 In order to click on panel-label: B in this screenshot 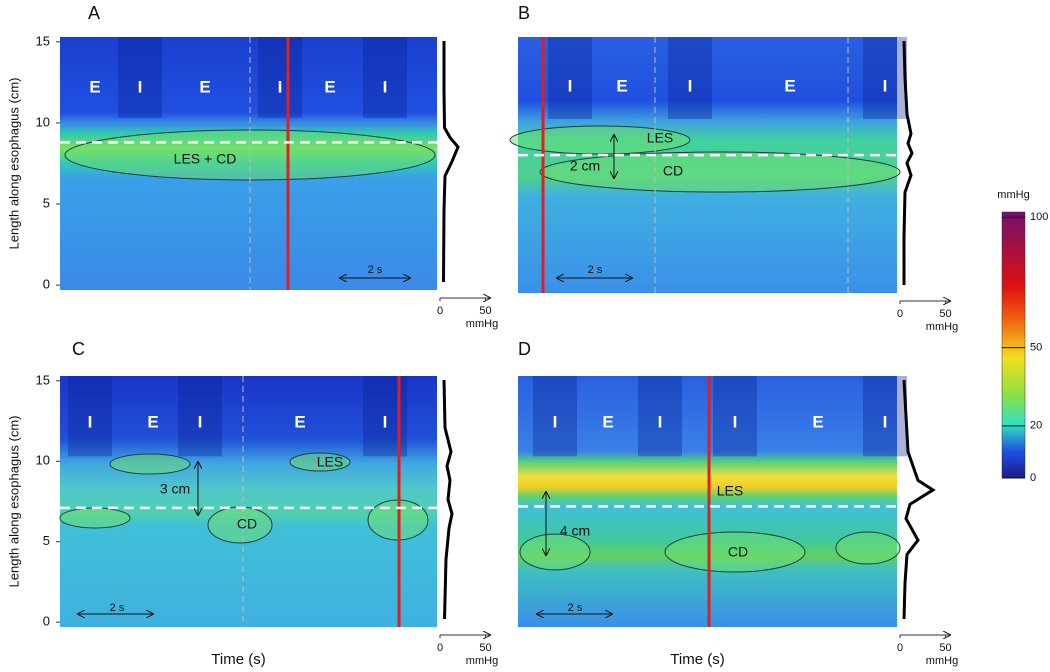, I will do `click(524, 13)`.